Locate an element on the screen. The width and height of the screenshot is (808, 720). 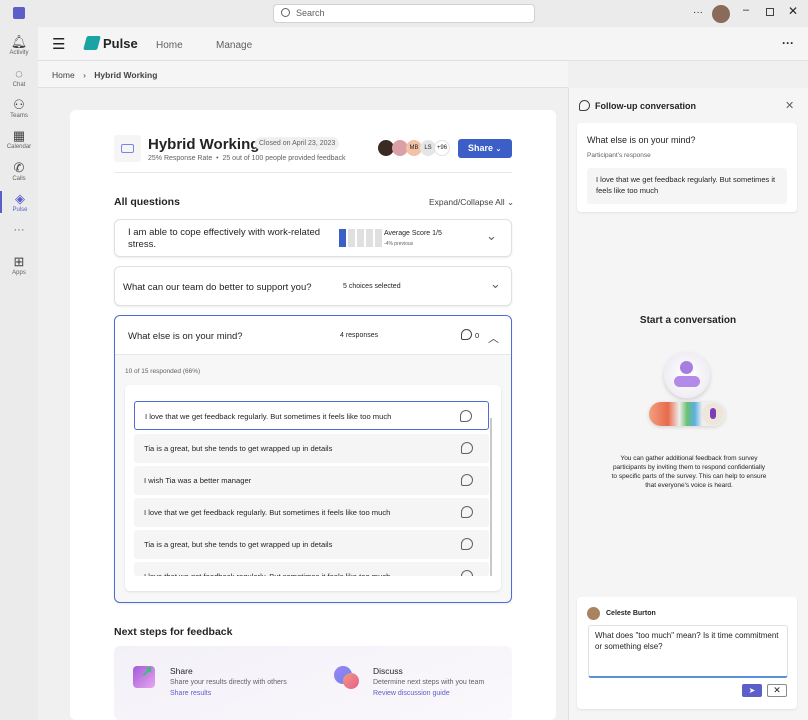
rail-label: Chat is located at coordinates (19, 85).